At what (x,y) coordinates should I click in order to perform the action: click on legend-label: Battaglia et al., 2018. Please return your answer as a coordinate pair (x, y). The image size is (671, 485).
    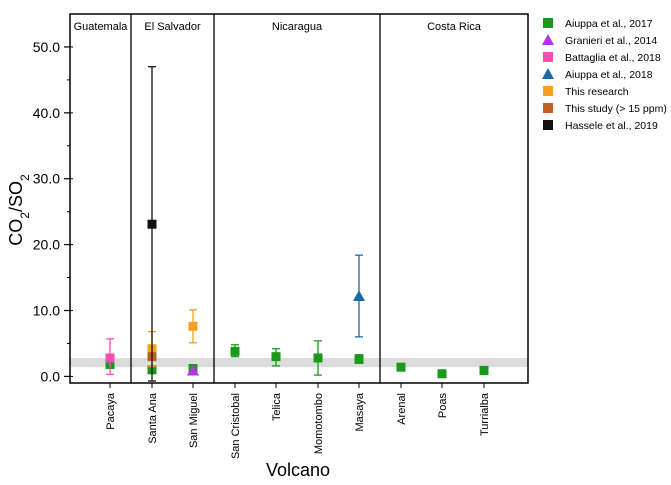
    Looking at the image, I should click on (613, 58).